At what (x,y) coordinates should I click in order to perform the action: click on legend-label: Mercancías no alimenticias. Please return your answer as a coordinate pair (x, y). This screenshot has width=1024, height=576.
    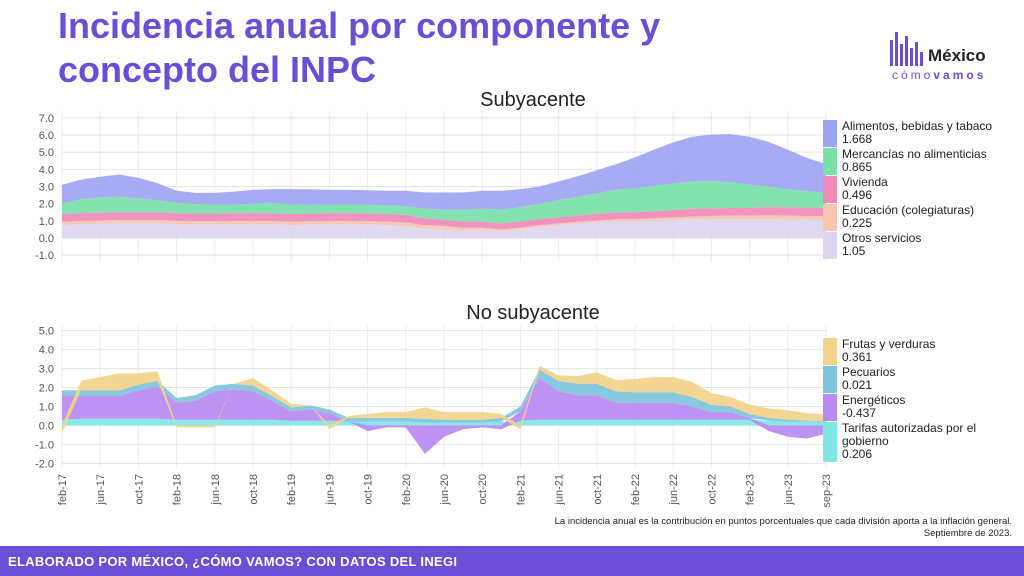
    Looking at the image, I should click on (914, 154).